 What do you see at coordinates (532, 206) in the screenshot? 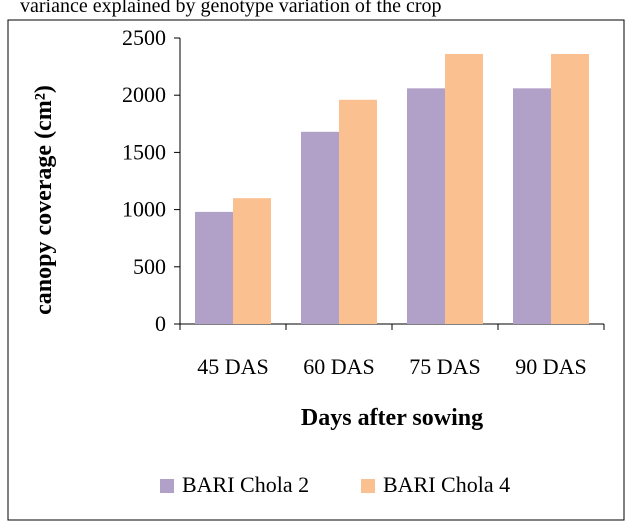
I see `bar-bari-chola-2-90-das` at bounding box center [532, 206].